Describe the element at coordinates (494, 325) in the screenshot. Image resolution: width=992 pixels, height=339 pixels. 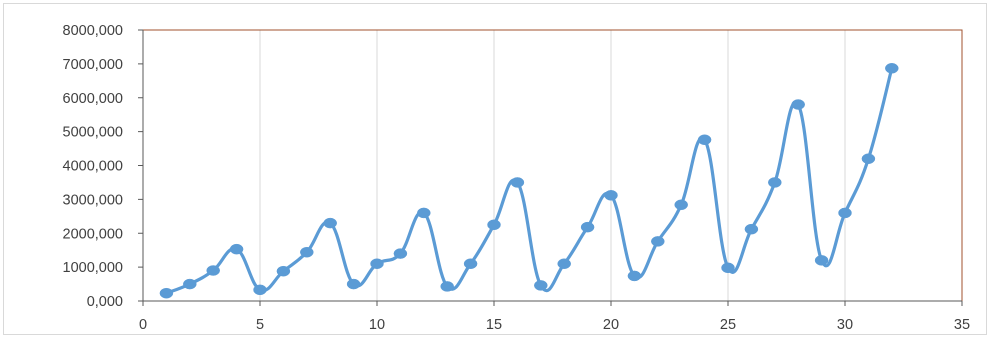
I see `x-tick-label-15: 15` at that location.